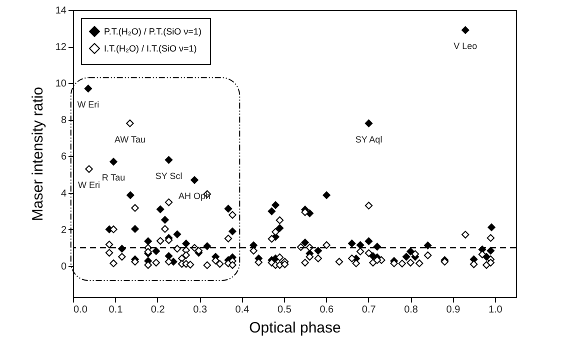 The image size is (570, 340). Describe the element at coordinates (150, 49) in the screenshot. I see `legend-label: I.T.(H₂O) / I.T.(SiO ν=1)` at that location.